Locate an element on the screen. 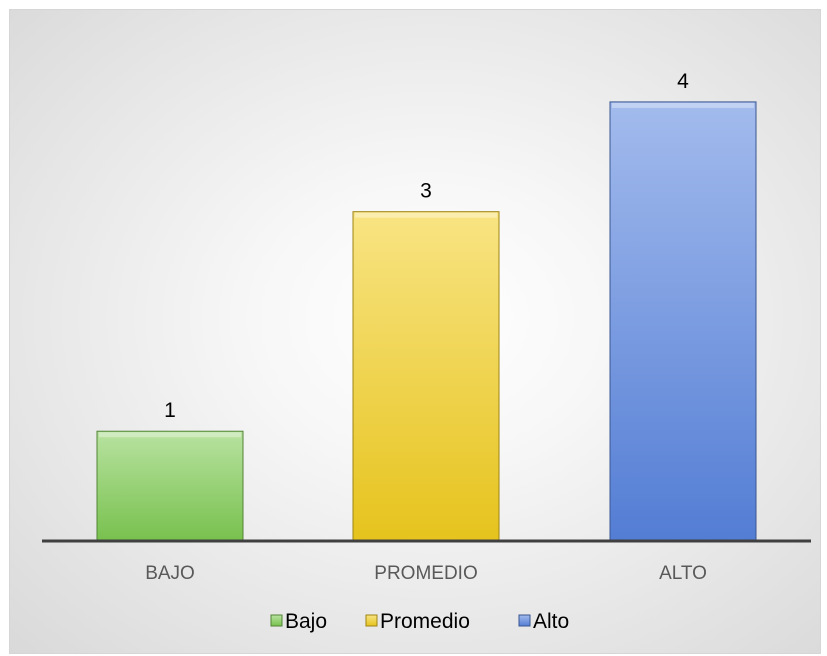 The height and width of the screenshot is (656, 827). legend-swatch-promedio is located at coordinates (371, 620).